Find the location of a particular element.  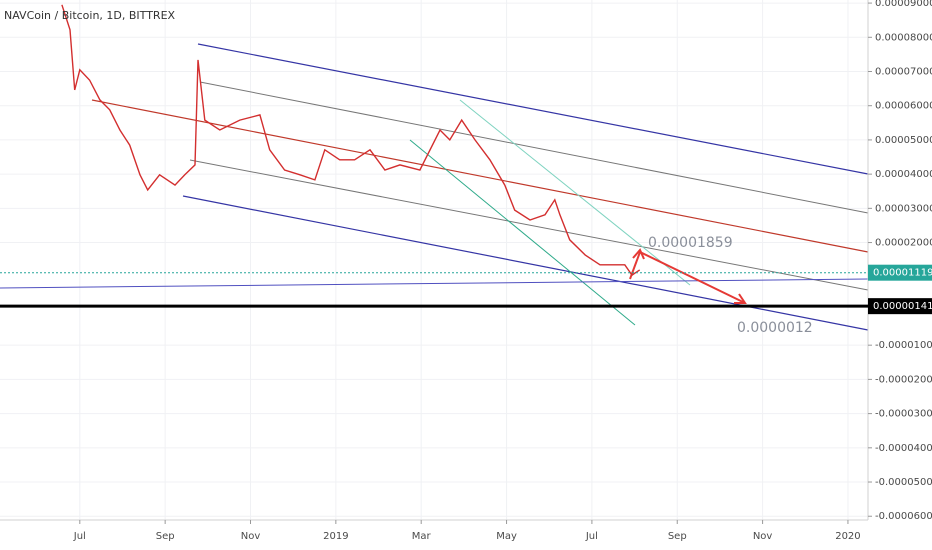

x-tick-label: 2020 is located at coordinates (847, 536).